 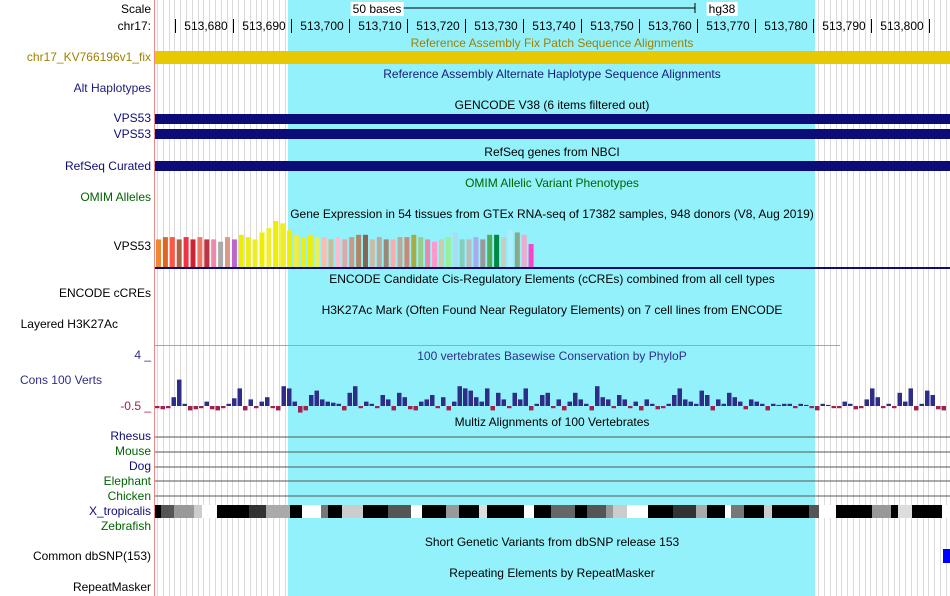 I want to click on phylop-track-label: Cons 100 Verts, so click(x=60, y=380).